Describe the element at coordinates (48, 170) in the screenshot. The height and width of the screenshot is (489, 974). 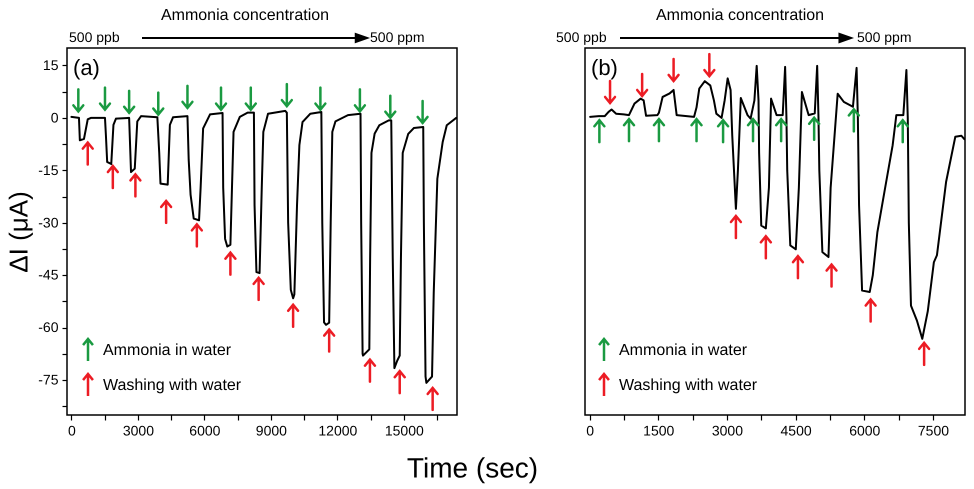
I see `y-tick-label: -15` at that location.